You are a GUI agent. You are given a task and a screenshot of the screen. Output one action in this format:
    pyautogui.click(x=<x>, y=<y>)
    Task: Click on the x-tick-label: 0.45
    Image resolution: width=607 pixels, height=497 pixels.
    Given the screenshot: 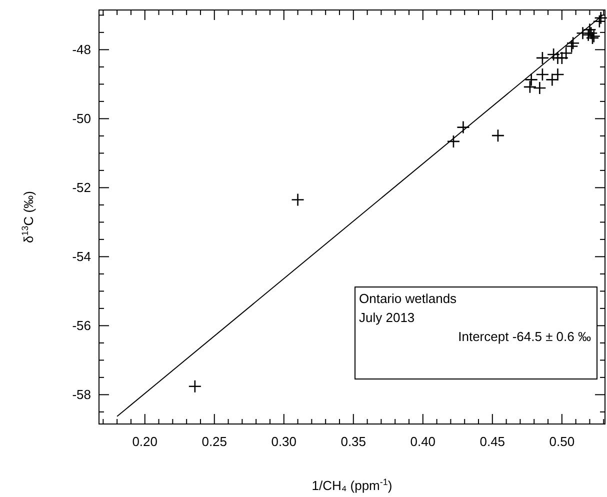 What is the action you would take?
    pyautogui.click(x=493, y=441)
    